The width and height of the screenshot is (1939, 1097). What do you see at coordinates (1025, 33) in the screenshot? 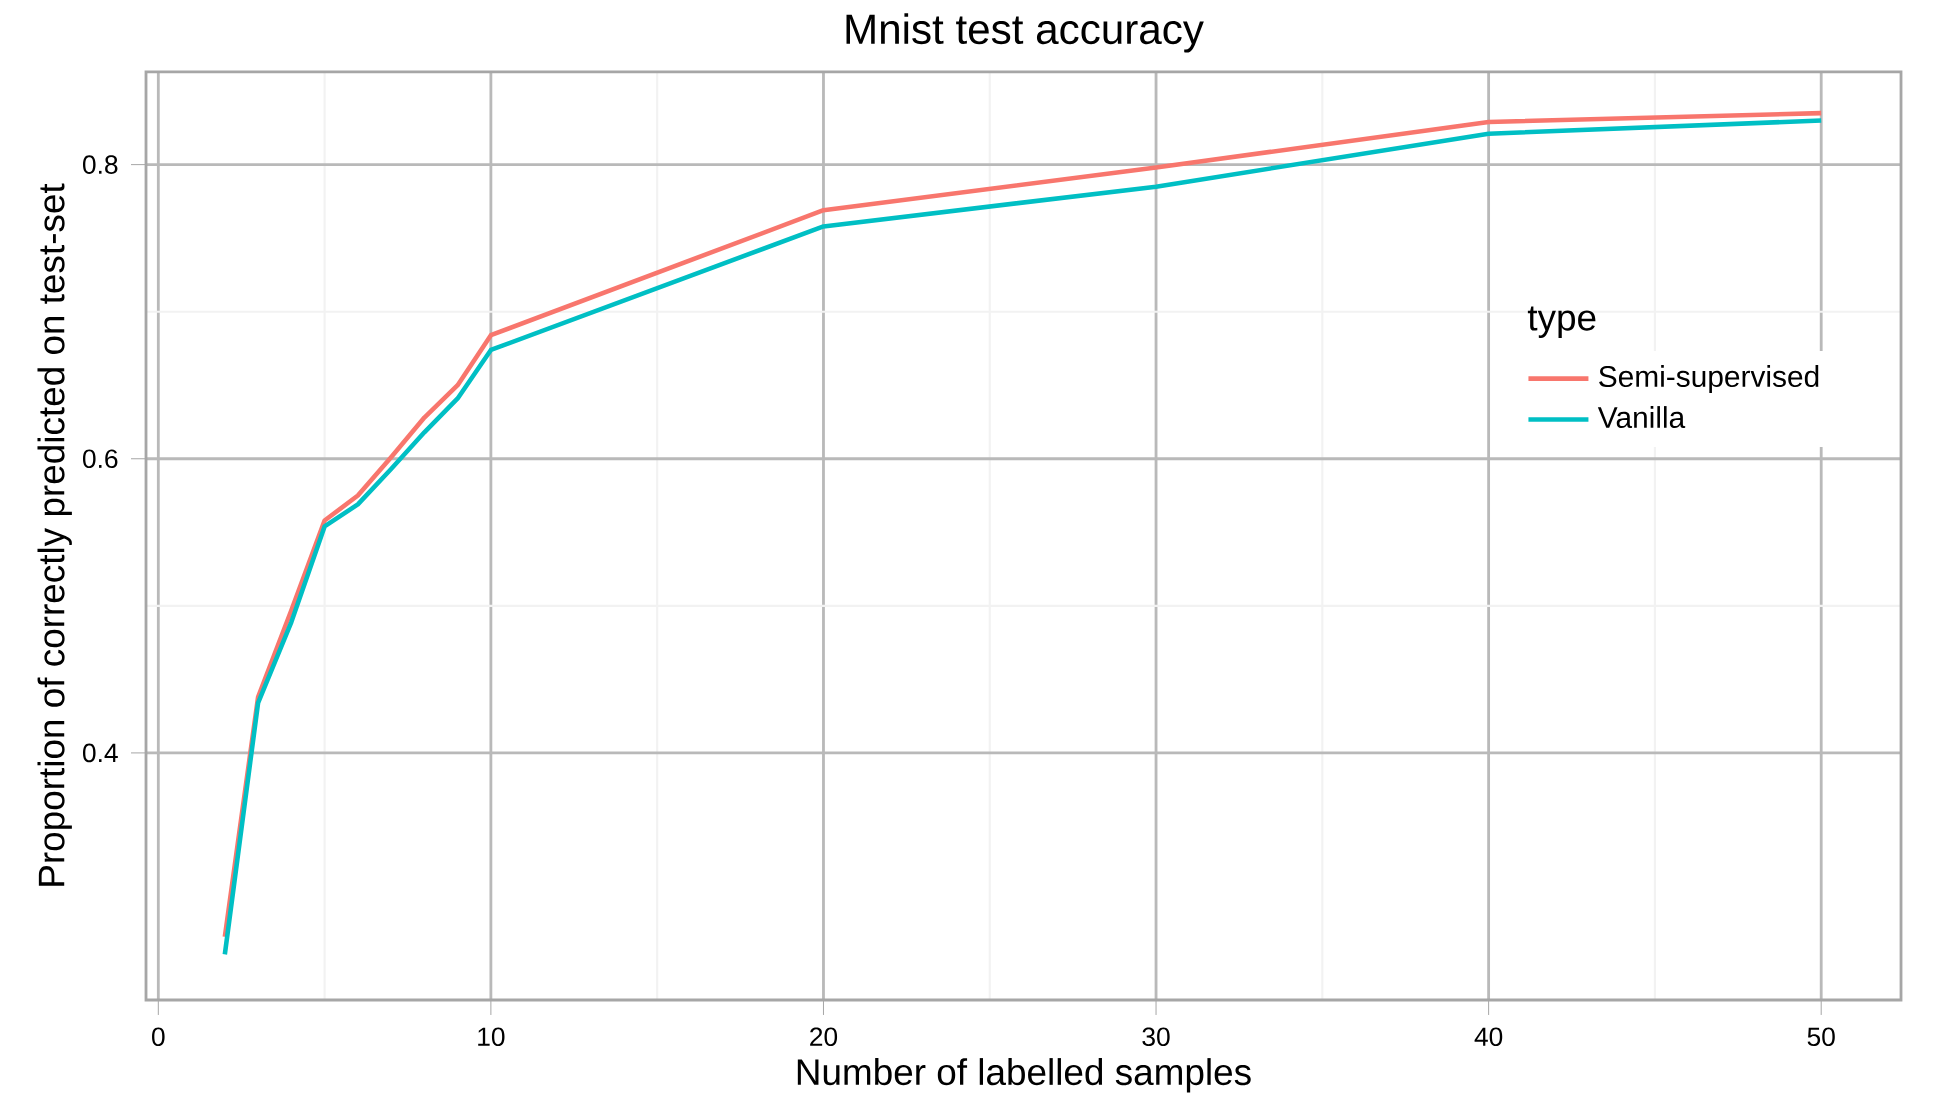
I see `chart-title: Mnist test accuracy` at bounding box center [1025, 33].